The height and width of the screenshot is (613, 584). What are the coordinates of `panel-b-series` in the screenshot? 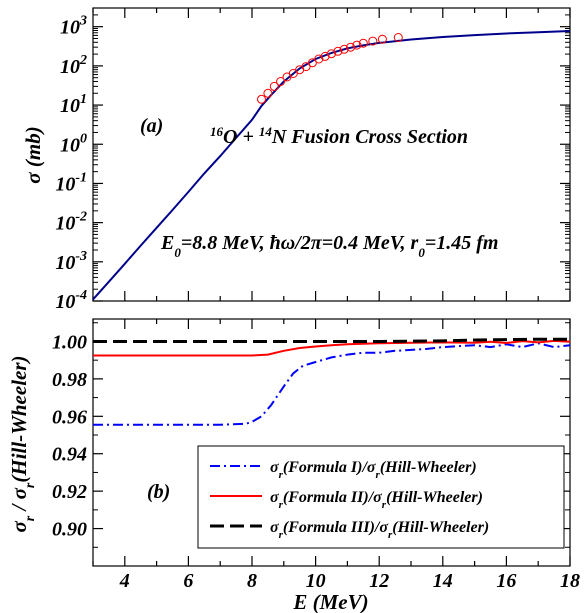 It's located at (332, 381).